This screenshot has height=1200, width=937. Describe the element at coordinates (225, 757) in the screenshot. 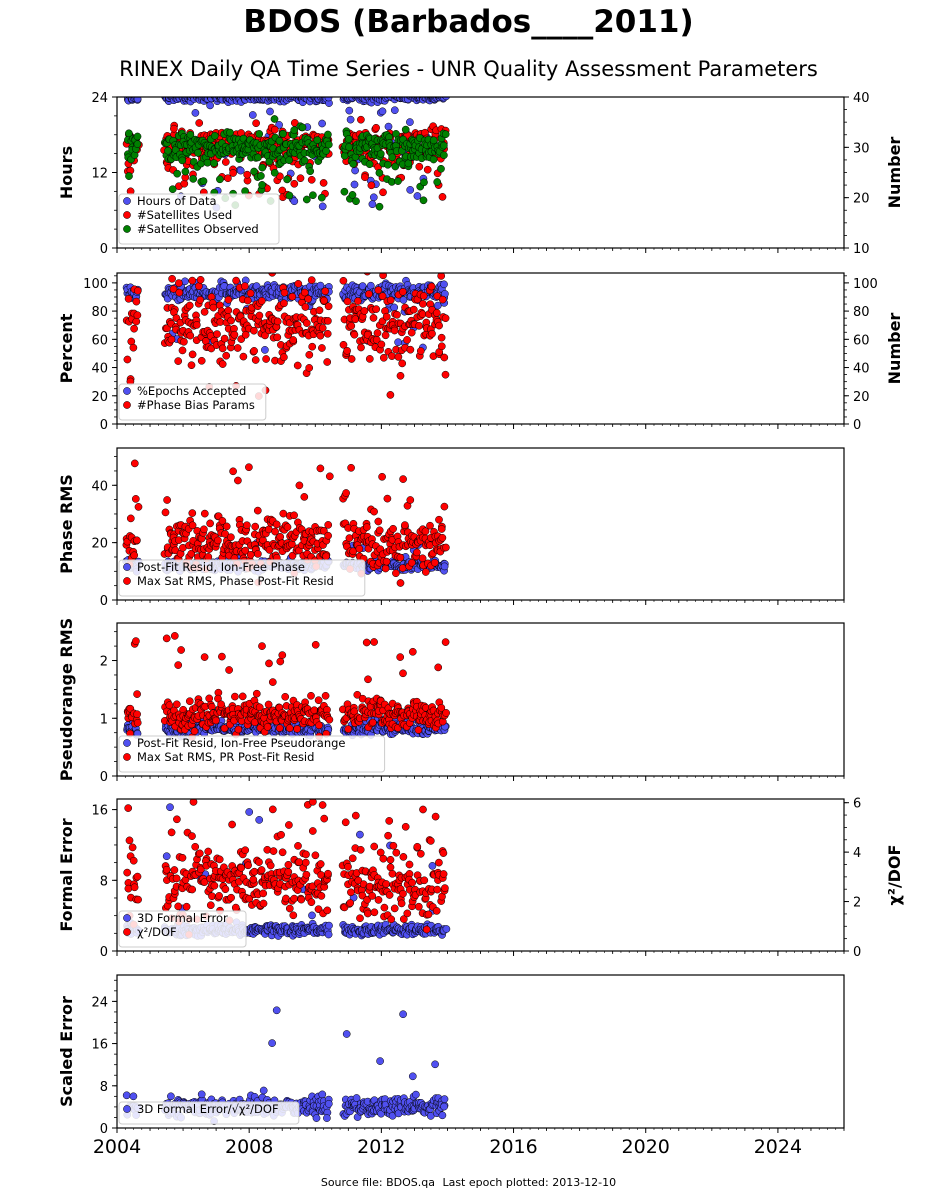

I see `legend-entry: Max Sat RMS, PR Post-Fit Resid` at that location.